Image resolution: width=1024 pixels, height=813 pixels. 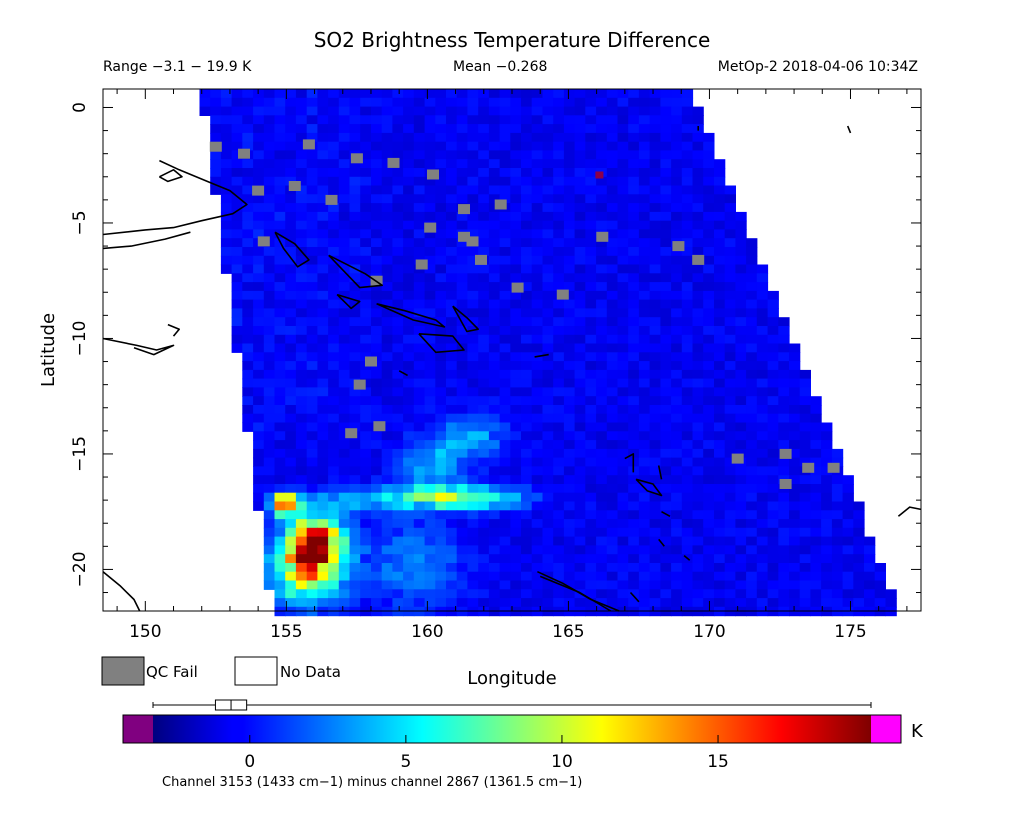 What do you see at coordinates (48, 350) in the screenshot?
I see `y-axis-label: Latitude` at bounding box center [48, 350].